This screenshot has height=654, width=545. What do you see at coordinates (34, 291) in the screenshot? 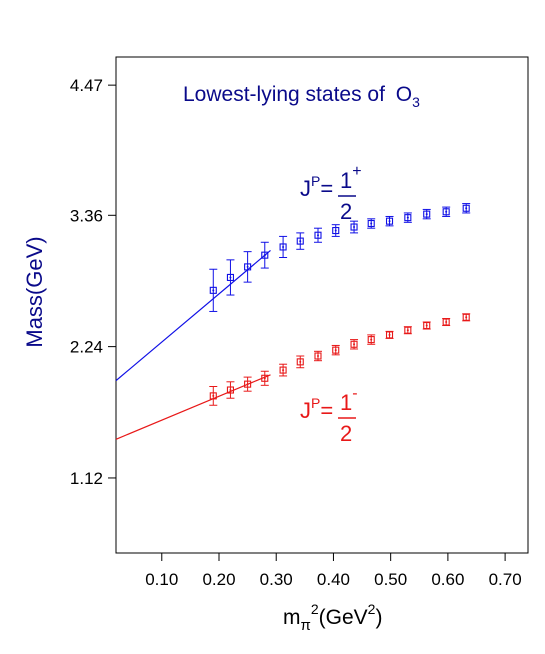
I see `y-axis-label: Mass(GeV)` at bounding box center [34, 291].